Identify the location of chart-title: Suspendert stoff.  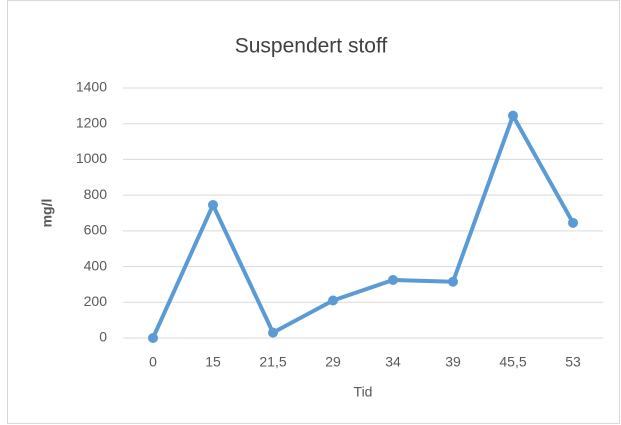
(311, 46).